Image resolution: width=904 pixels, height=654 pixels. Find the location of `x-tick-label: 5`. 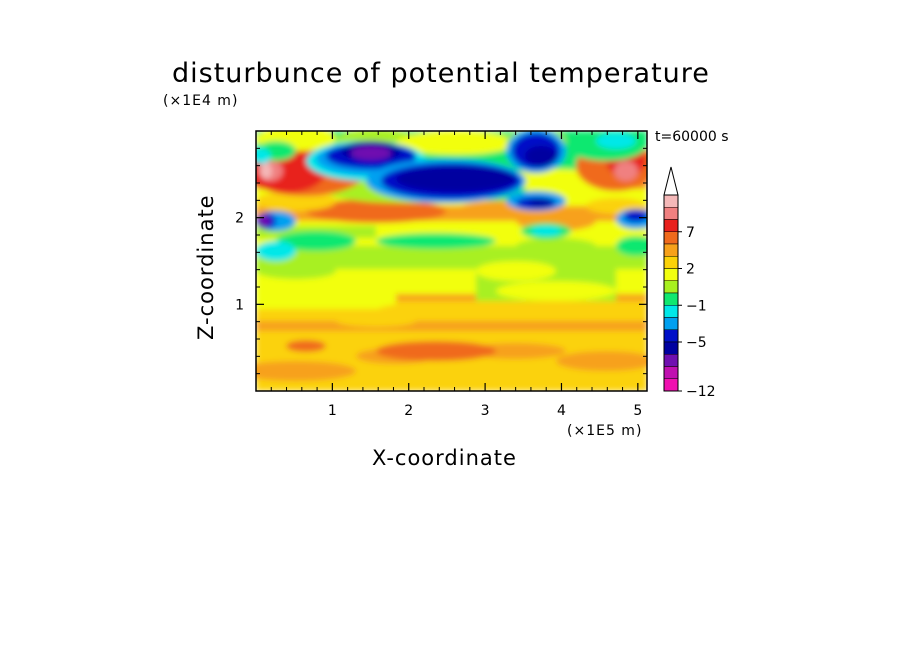

x-tick-label: 5 is located at coordinates (637, 411).